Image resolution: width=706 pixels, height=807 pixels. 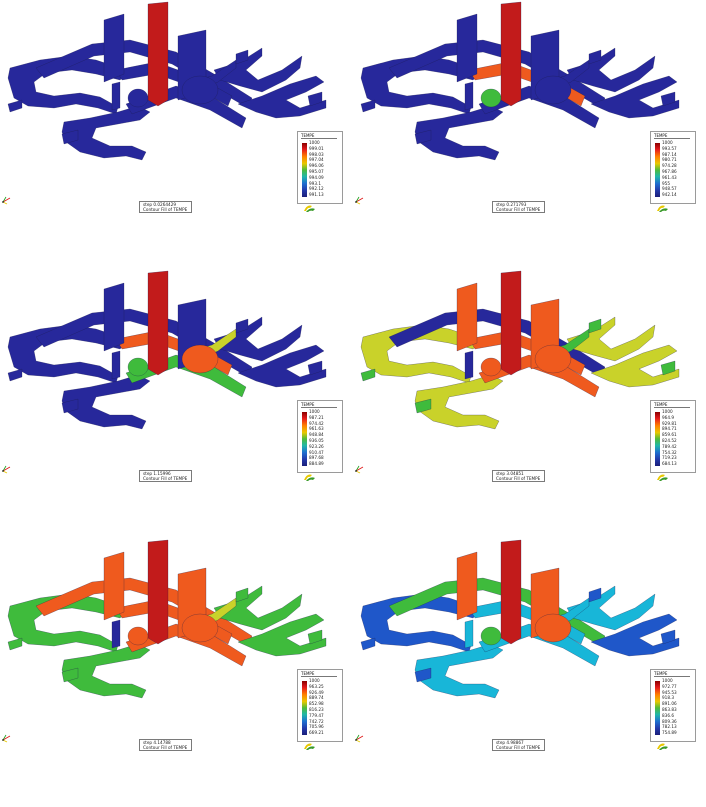 I want to click on legend-value: 963.25, so click(x=316, y=686).